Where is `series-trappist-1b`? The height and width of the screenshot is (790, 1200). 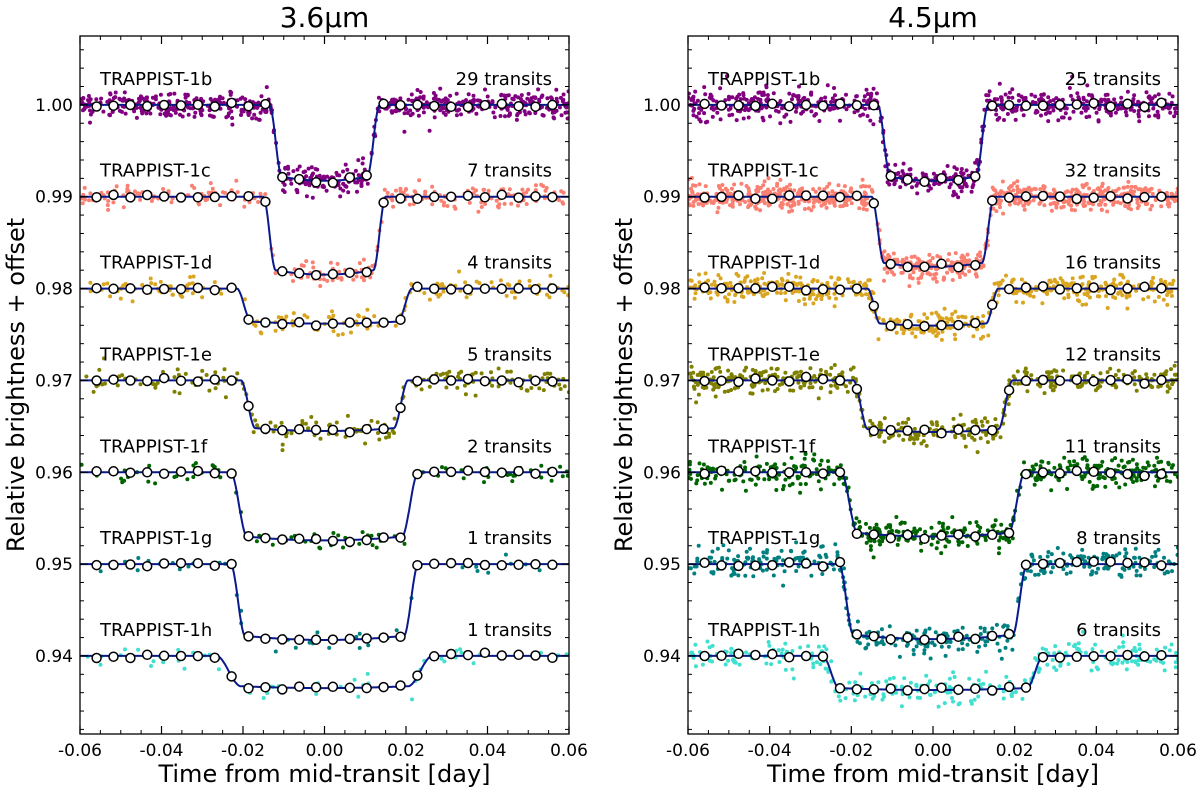
series-trappist-1b is located at coordinates (324, 142).